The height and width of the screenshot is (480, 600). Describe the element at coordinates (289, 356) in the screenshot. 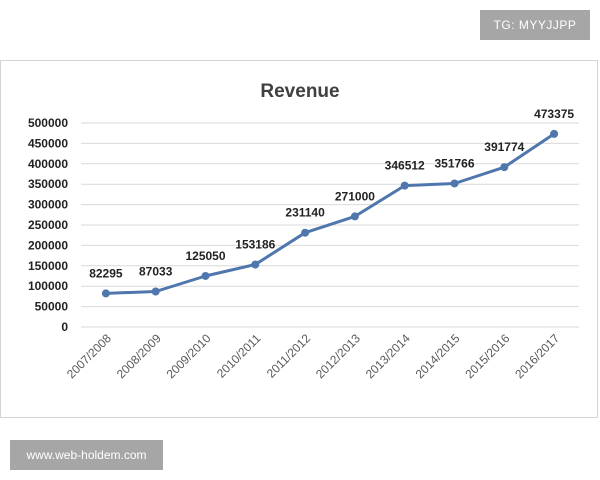

I see `x-tick-label: 2011/2012` at that location.